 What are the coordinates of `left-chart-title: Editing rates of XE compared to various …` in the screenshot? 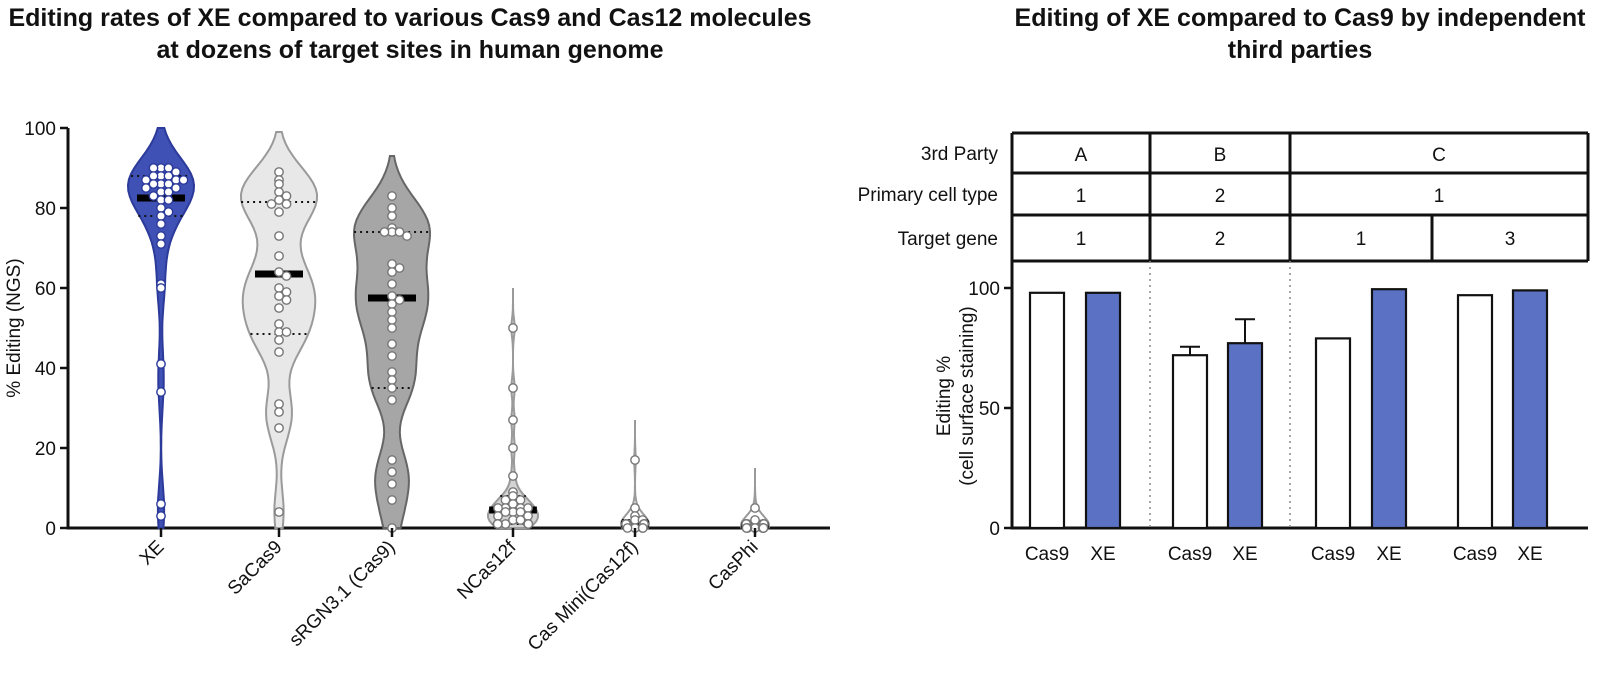 It's located at (410, 34).